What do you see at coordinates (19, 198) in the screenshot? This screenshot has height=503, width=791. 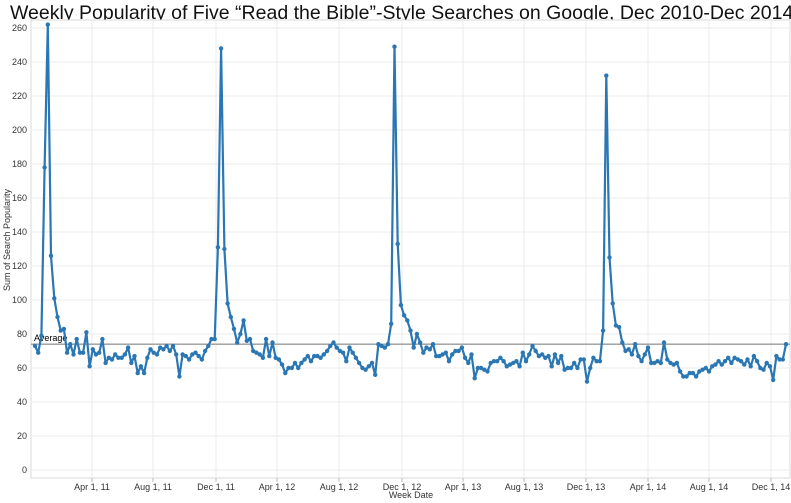 I see `y-tick-label: 160` at bounding box center [19, 198].